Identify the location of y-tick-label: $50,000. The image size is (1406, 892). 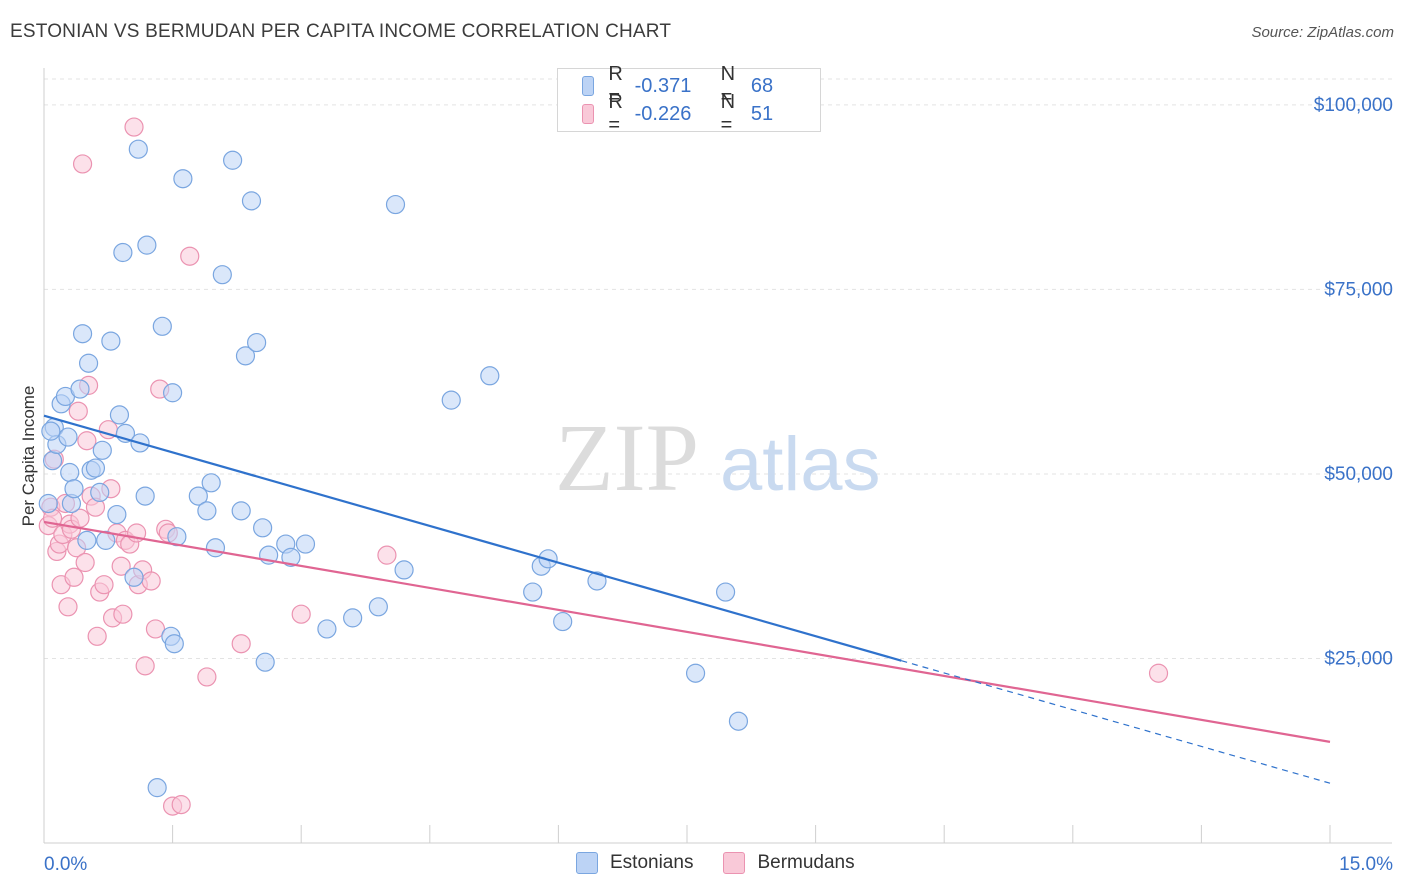
(1358, 474).